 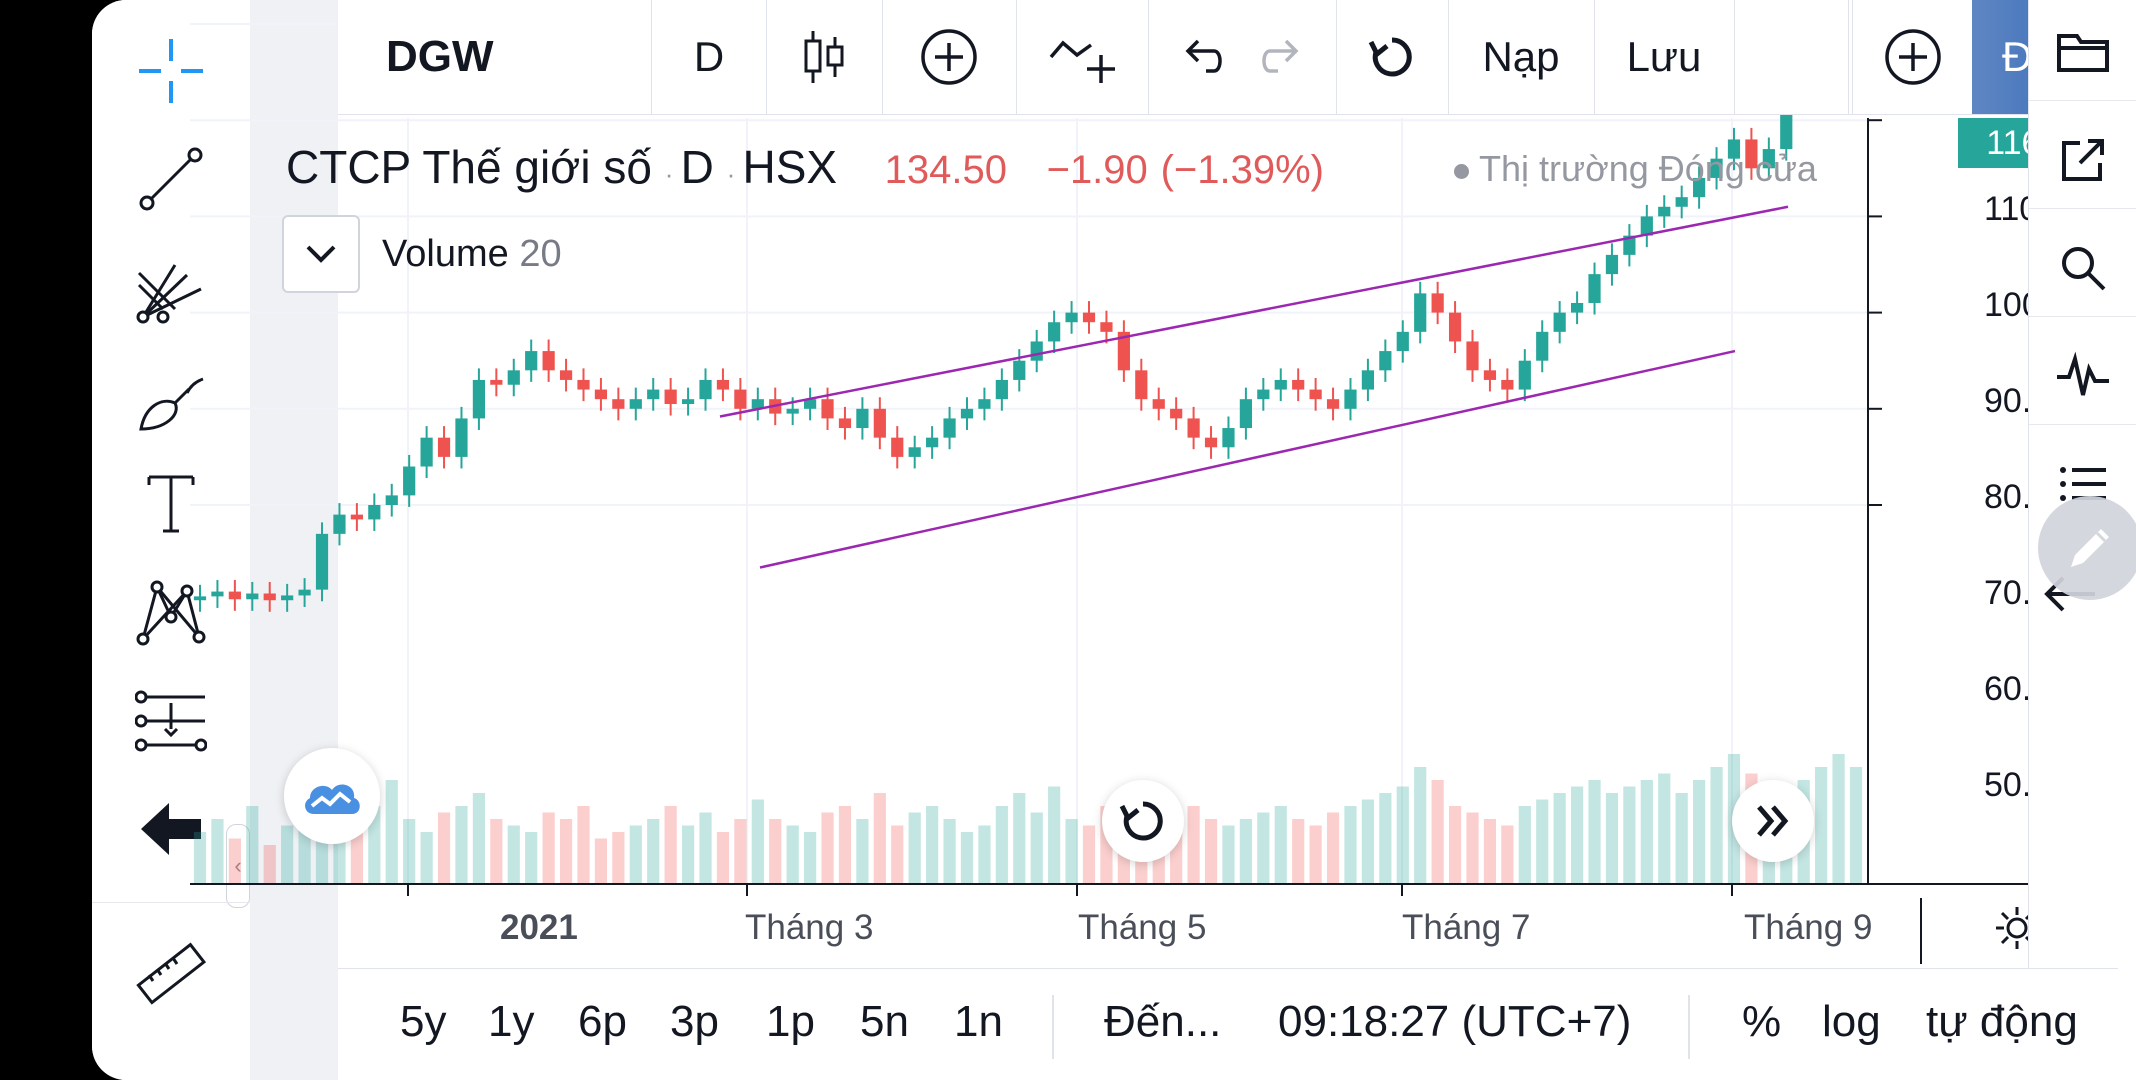 I want to click on pitchfork-icon, so click(x=171, y=291).